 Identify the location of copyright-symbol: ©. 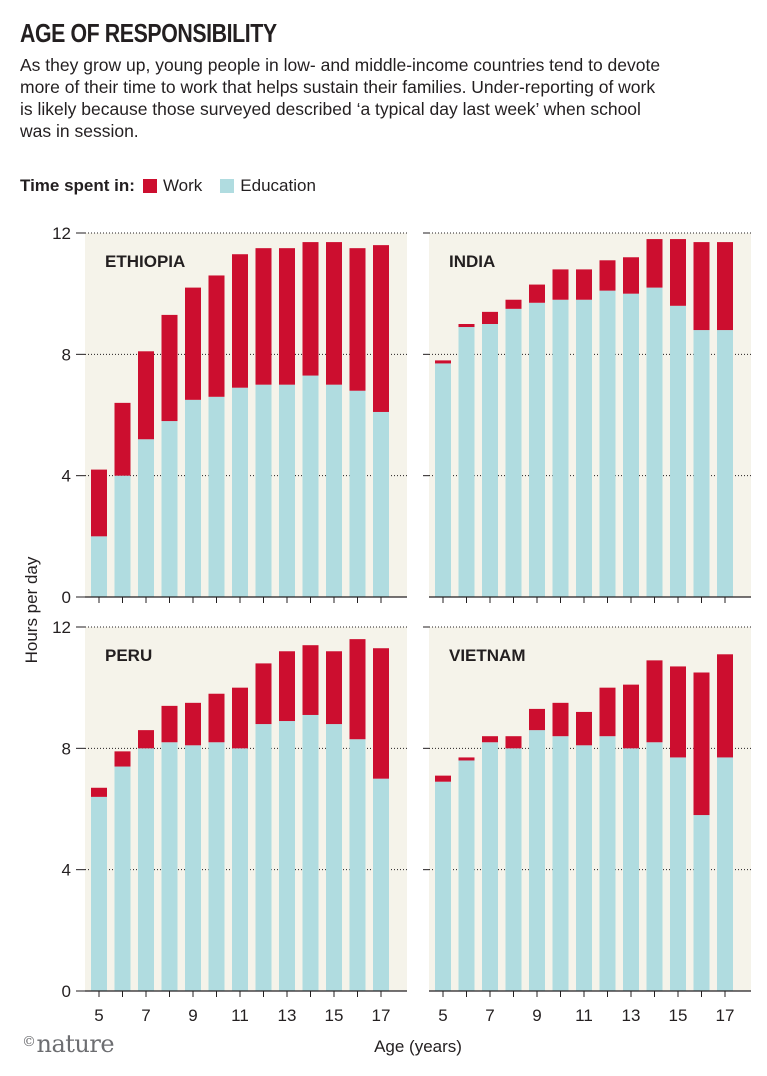
(29, 1042).